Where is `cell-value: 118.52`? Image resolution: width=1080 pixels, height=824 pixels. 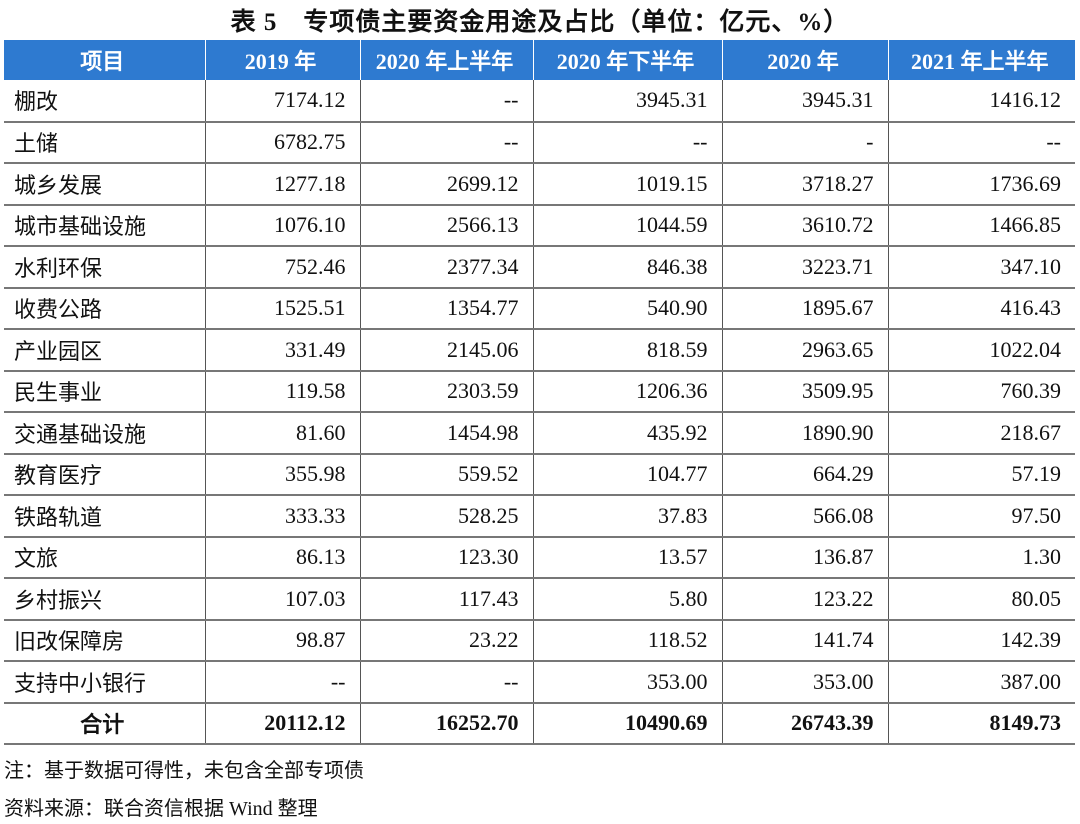 cell-value: 118.52 is located at coordinates (627, 640).